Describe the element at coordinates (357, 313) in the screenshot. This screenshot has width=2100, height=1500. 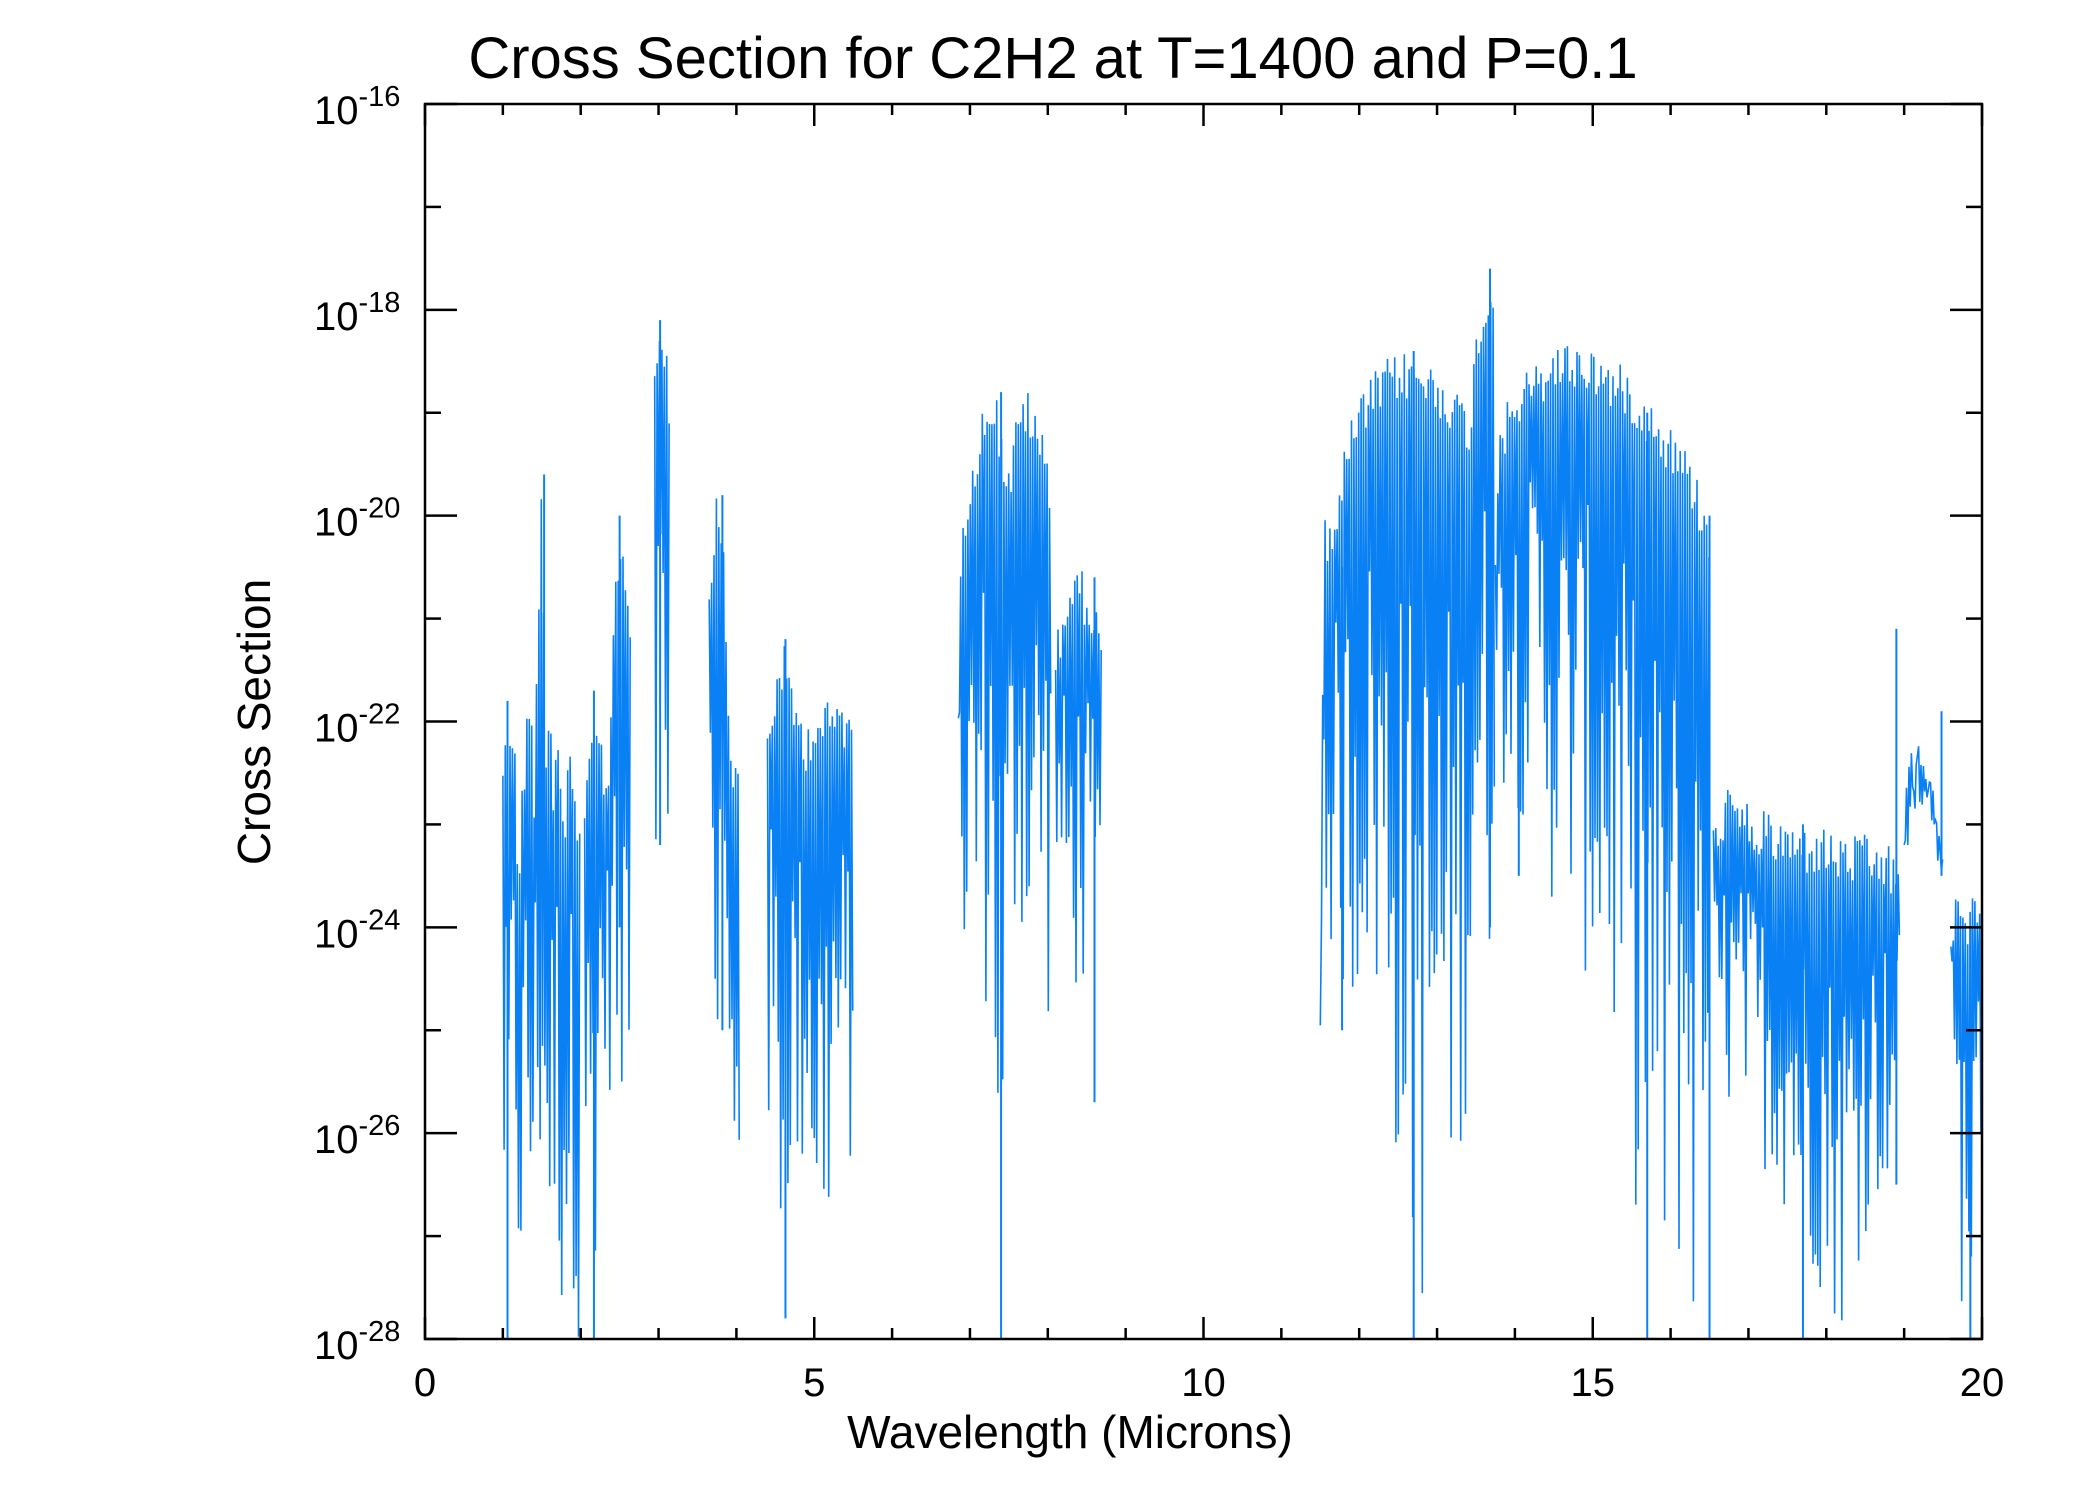
I see `y-tick-label: 10-18` at that location.